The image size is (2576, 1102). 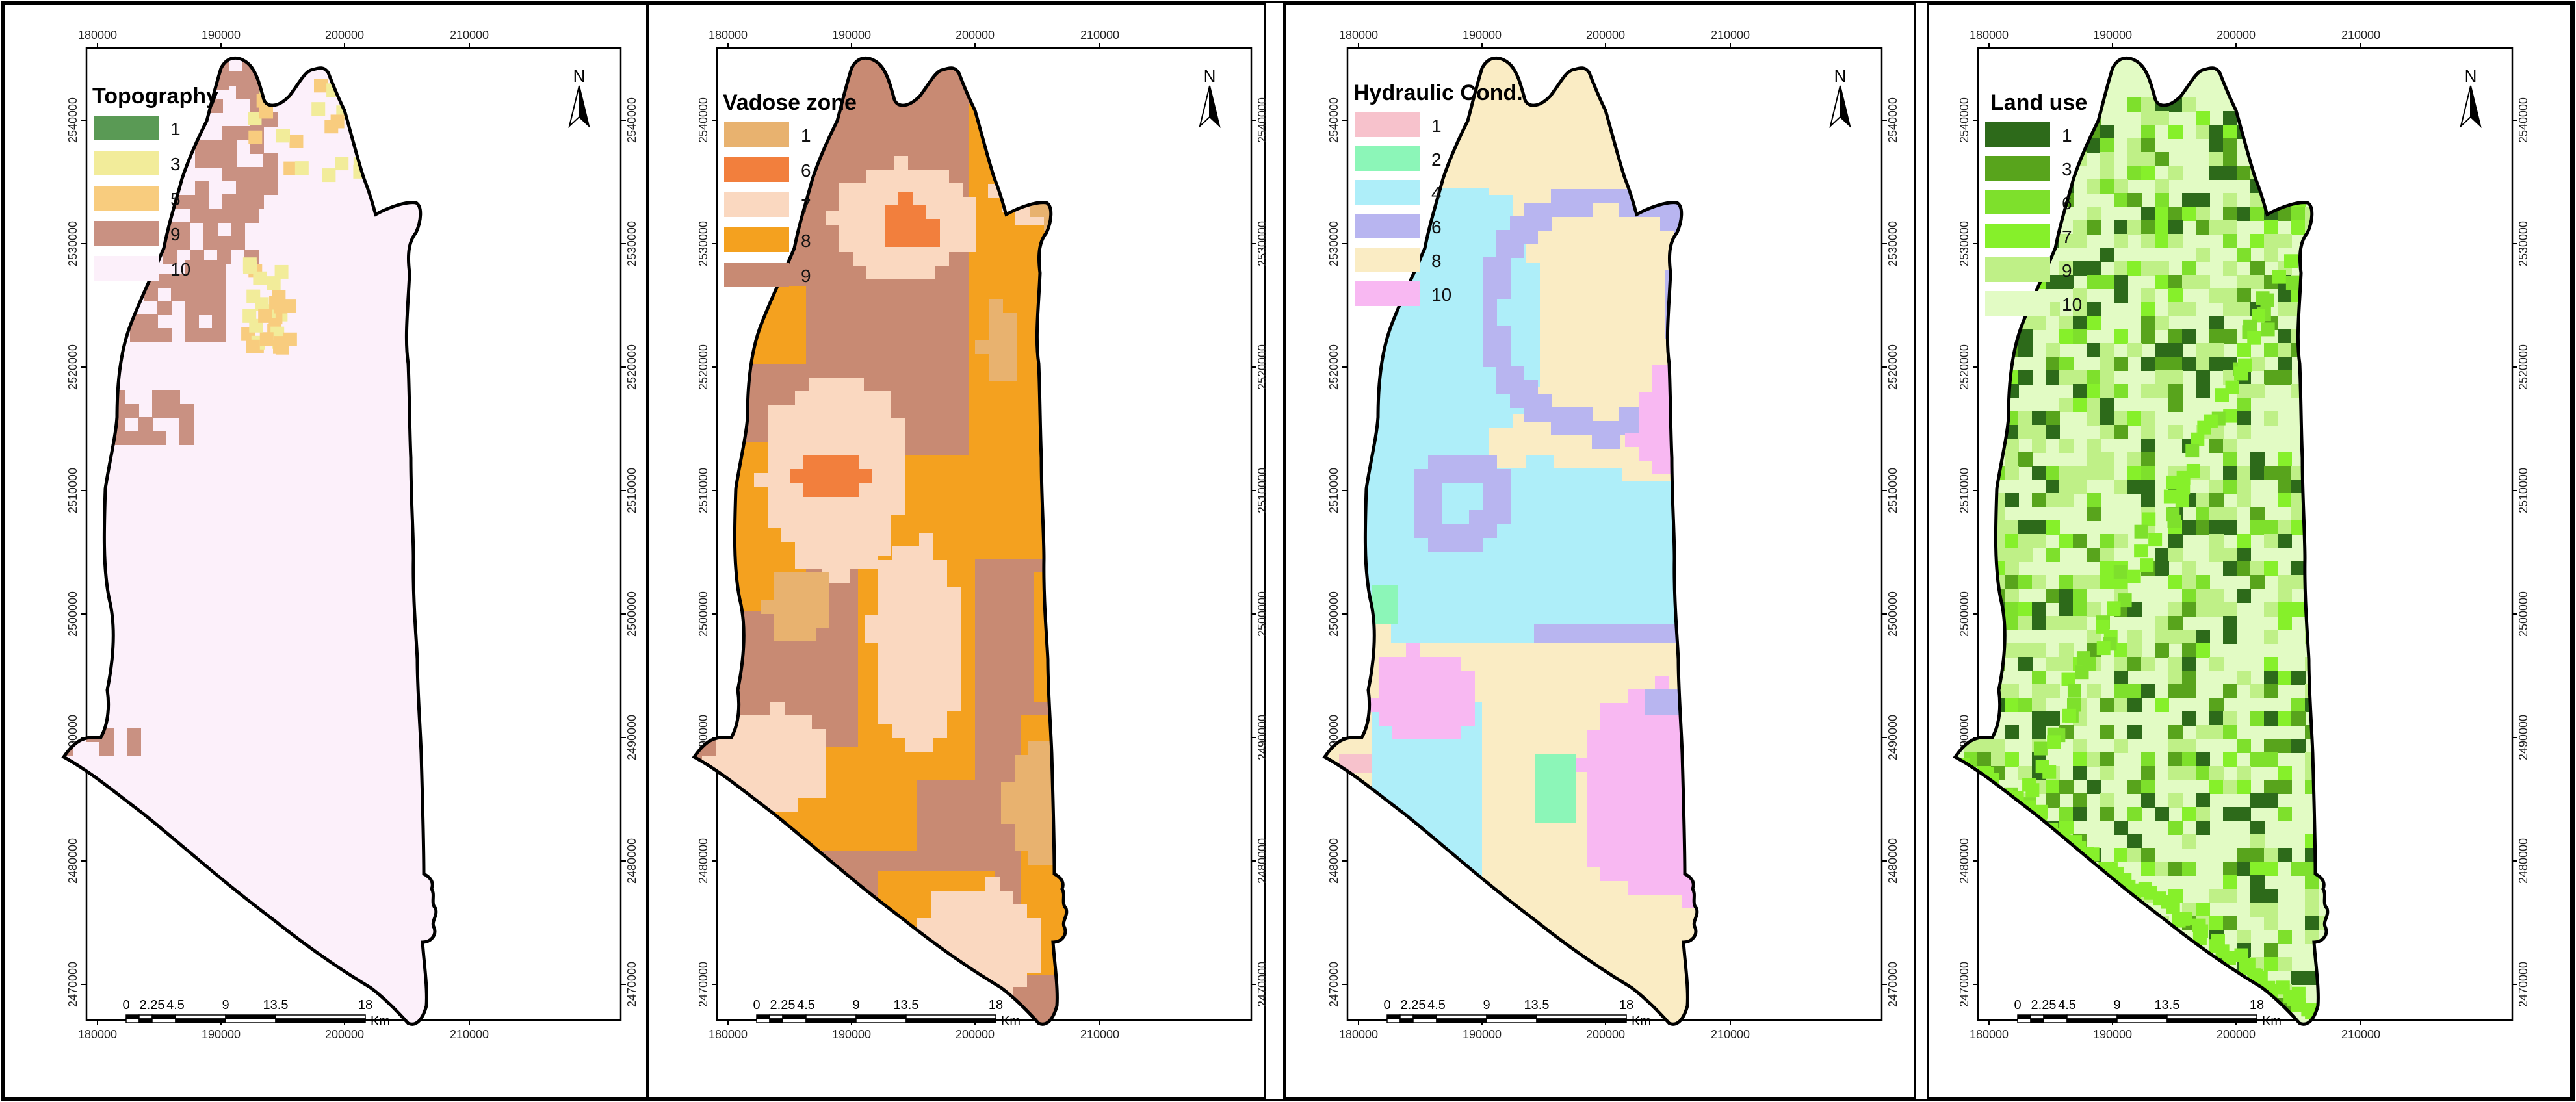 I want to click on x-tick-label: 180000, so click(x=1989, y=35).